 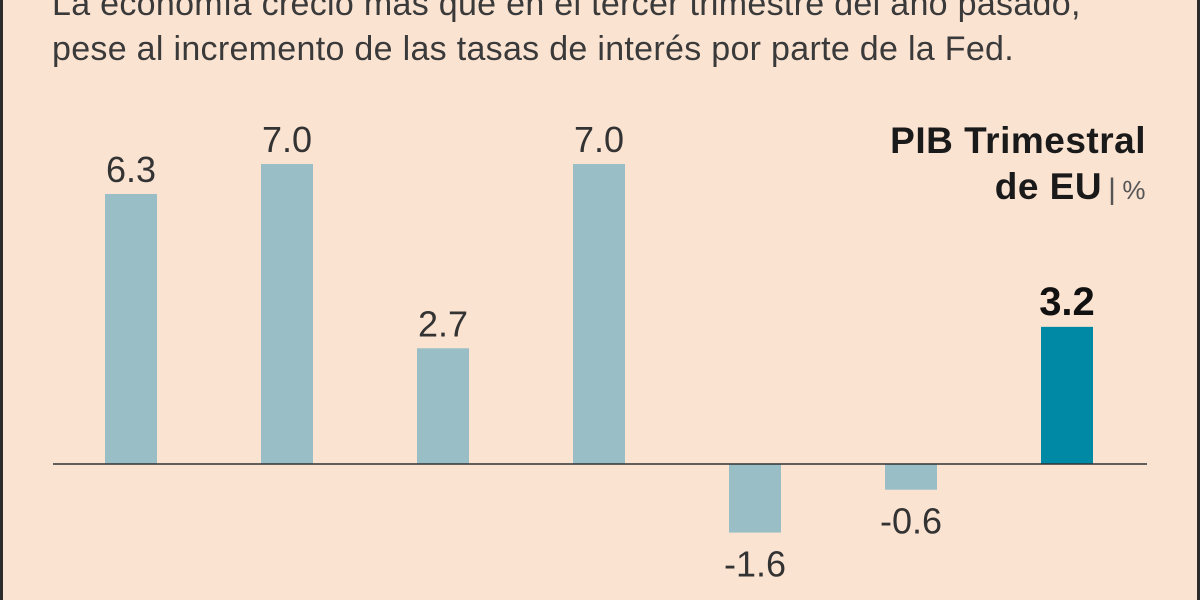 I want to click on data-label-3: 2.7, so click(x=443, y=323).